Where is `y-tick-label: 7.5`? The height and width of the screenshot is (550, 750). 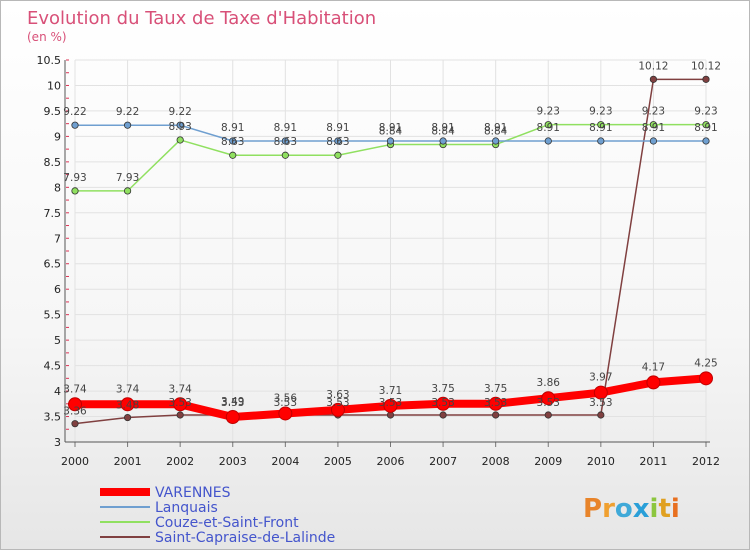
y-tick-label: 7.5 is located at coordinates (53, 213).